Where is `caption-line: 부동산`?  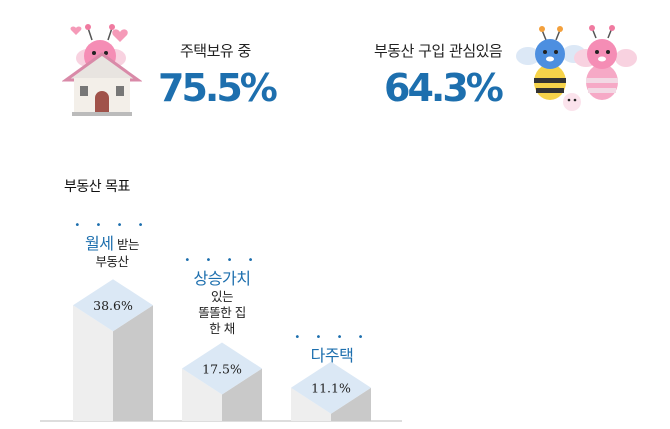 caption-line: 부동산 is located at coordinates (112, 261).